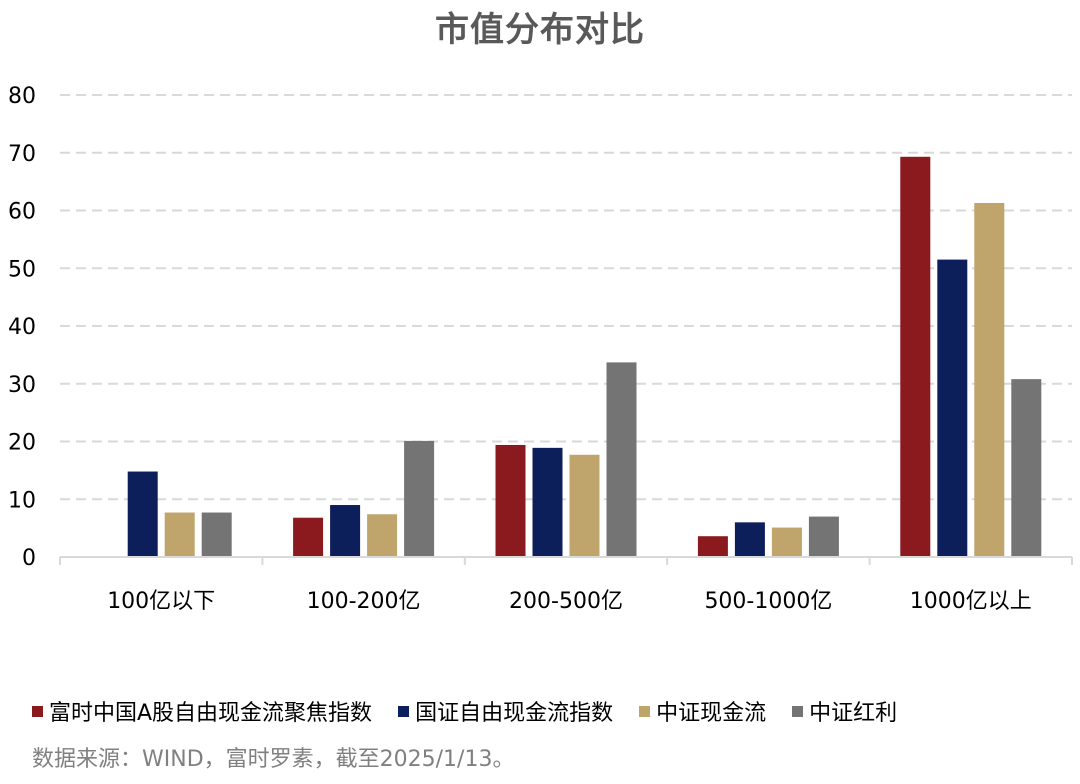 Image resolution: width=1080 pixels, height=784 pixels. Describe the element at coordinates (22, 385) in the screenshot. I see `y-tick-label: 30` at that location.